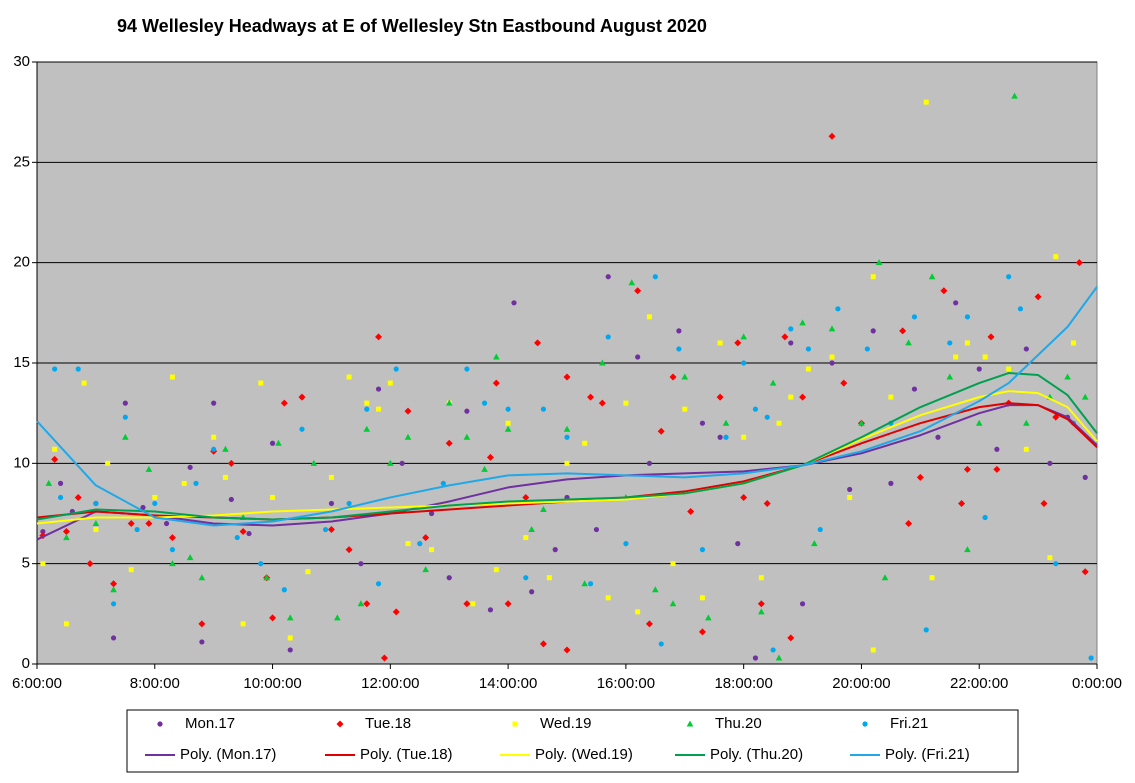 This screenshot has height=783, width=1135. What do you see at coordinates (155, 683) in the screenshot?
I see `x-tick-label: 8:00:00` at bounding box center [155, 683].